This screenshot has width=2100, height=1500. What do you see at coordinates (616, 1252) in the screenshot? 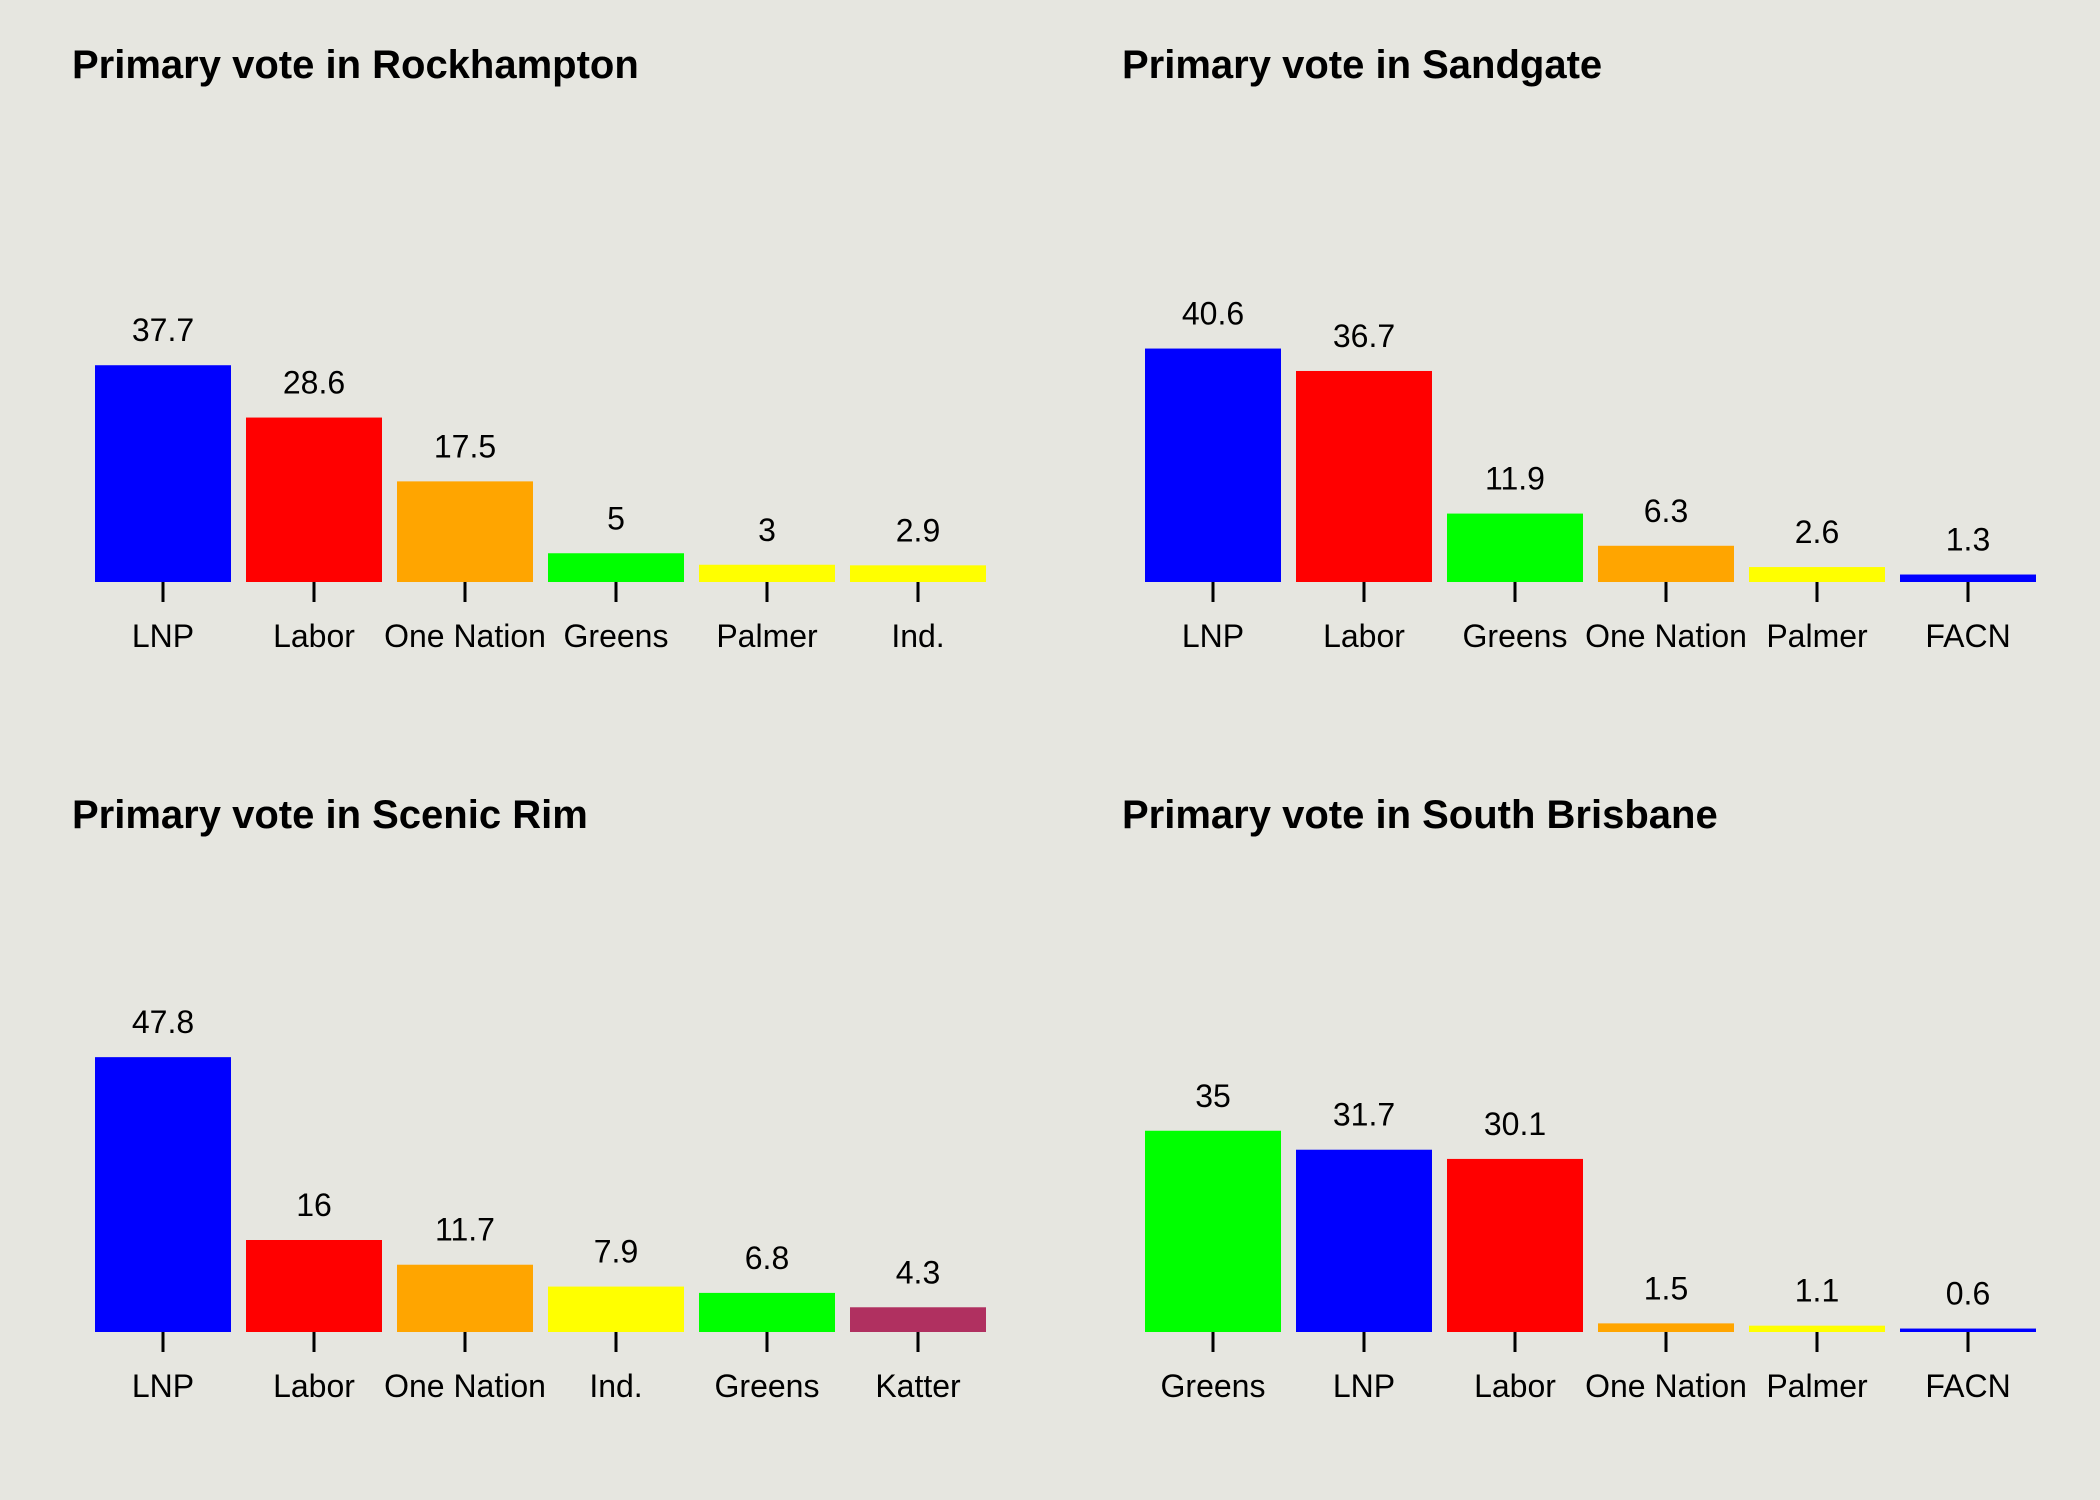
I see `data-label: 7.9` at bounding box center [616, 1252].